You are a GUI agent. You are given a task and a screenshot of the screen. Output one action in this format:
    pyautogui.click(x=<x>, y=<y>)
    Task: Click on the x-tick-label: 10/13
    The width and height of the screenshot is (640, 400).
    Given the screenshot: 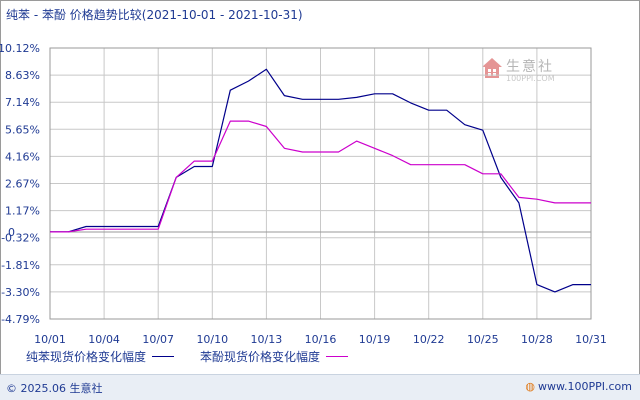 What is the action you would take?
    pyautogui.click(x=267, y=339)
    